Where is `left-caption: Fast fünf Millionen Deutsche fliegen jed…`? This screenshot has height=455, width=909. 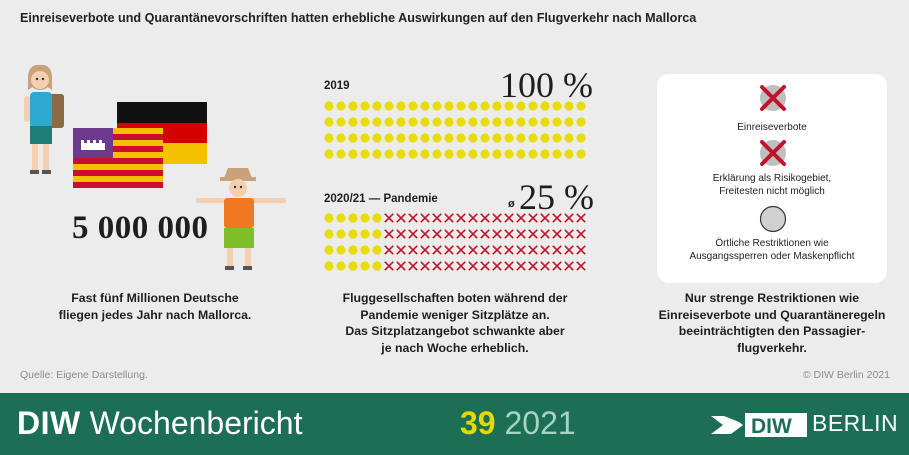
left-caption: Fast fünf Millionen Deutsche fliegen jed… is located at coordinates (155, 306).